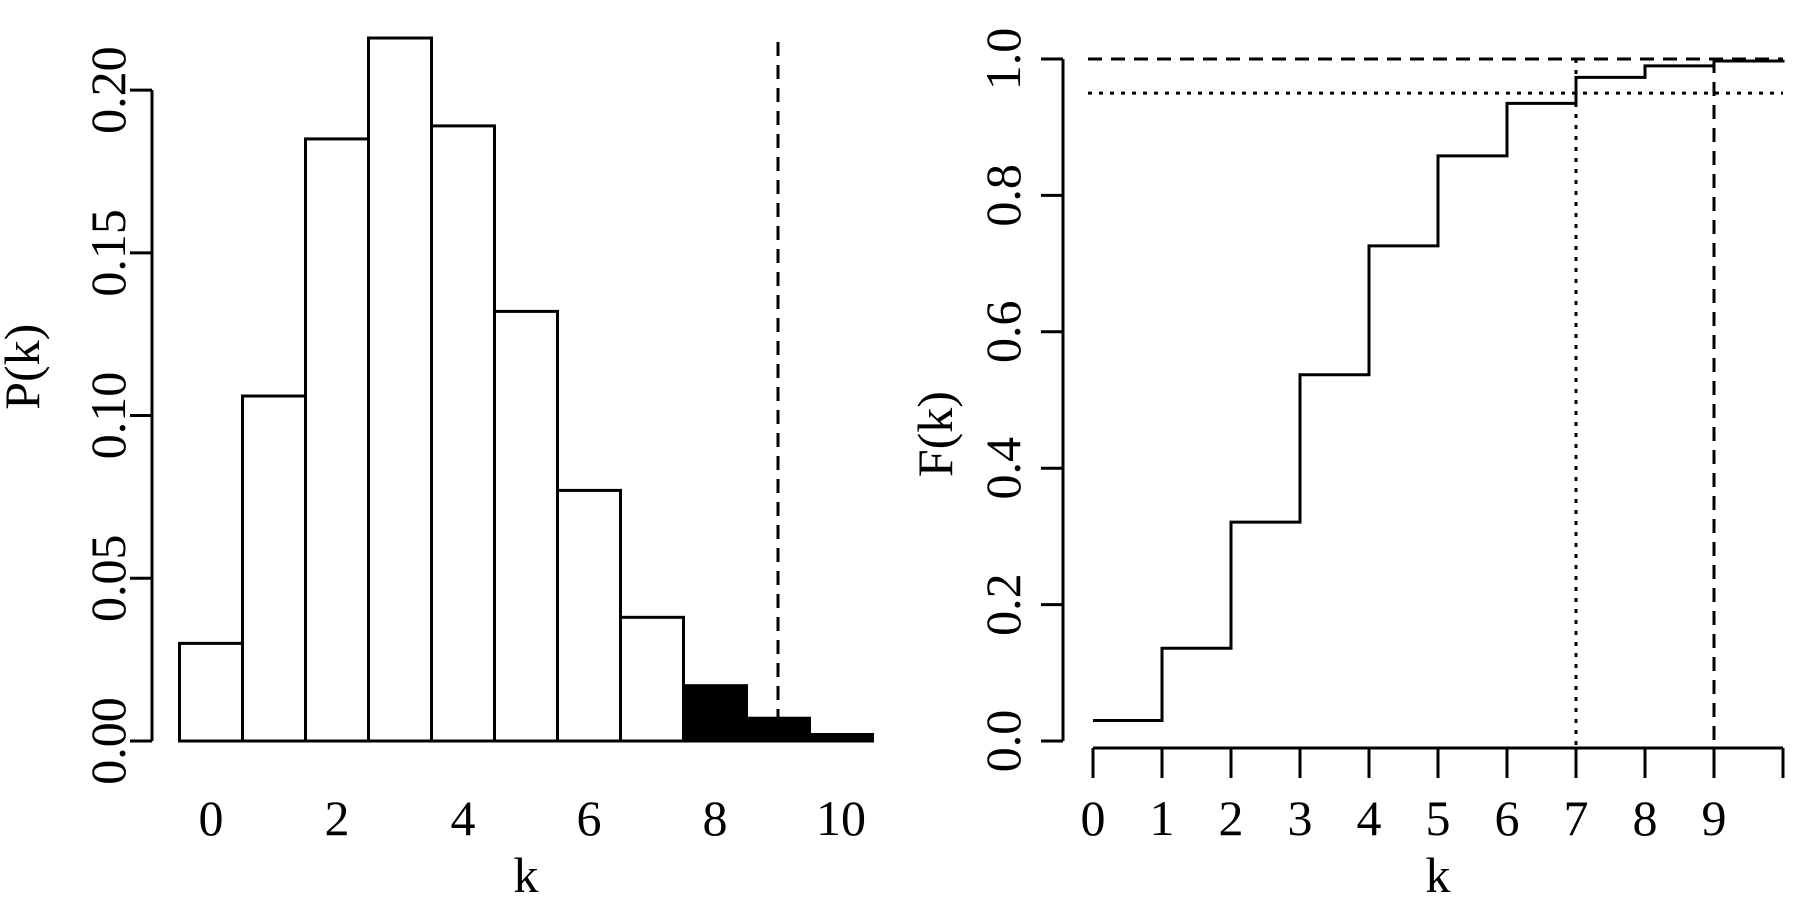  What do you see at coordinates (841, 818) in the screenshot?
I see `x-tick-label: 10` at bounding box center [841, 818].